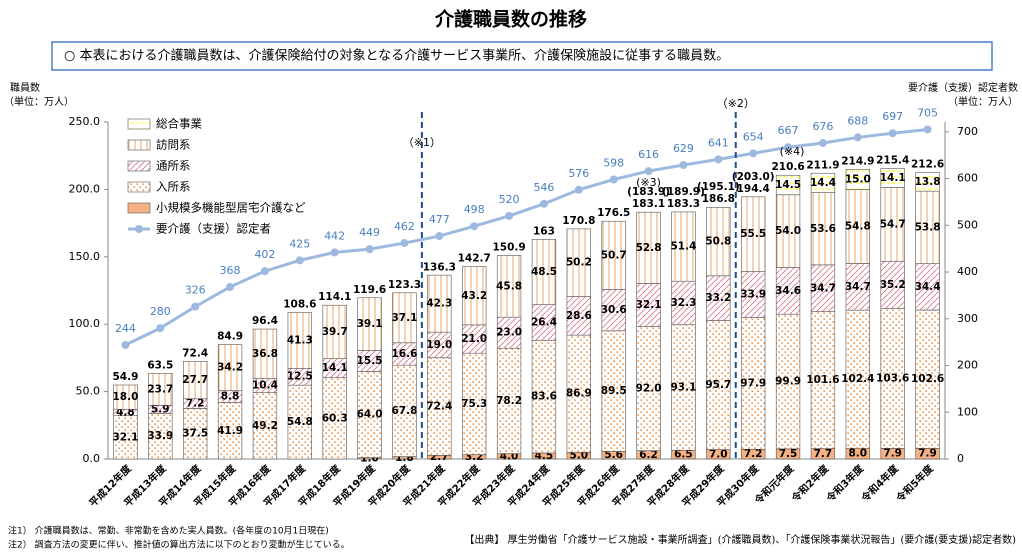 The width and height of the screenshot is (1022, 559). I want to click on legend-label: 訪問系, so click(173, 145).